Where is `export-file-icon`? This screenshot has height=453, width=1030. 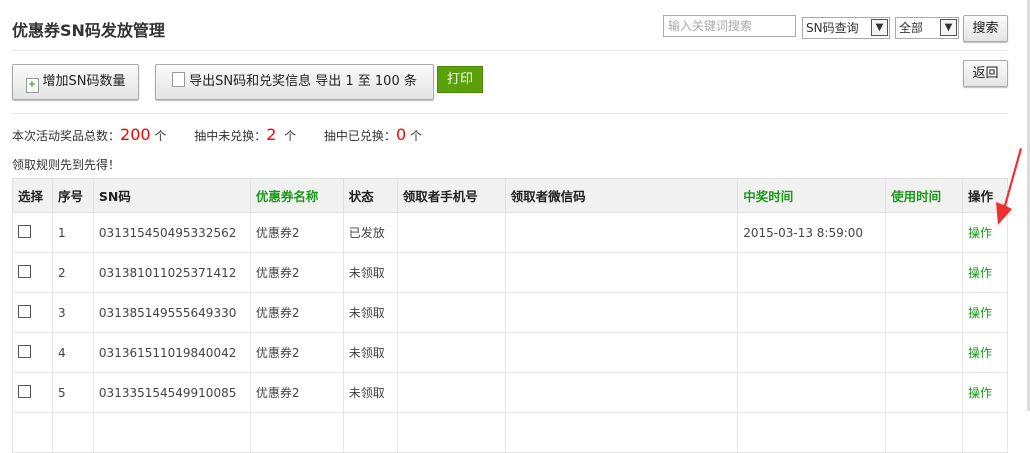
export-file-icon is located at coordinates (179, 79).